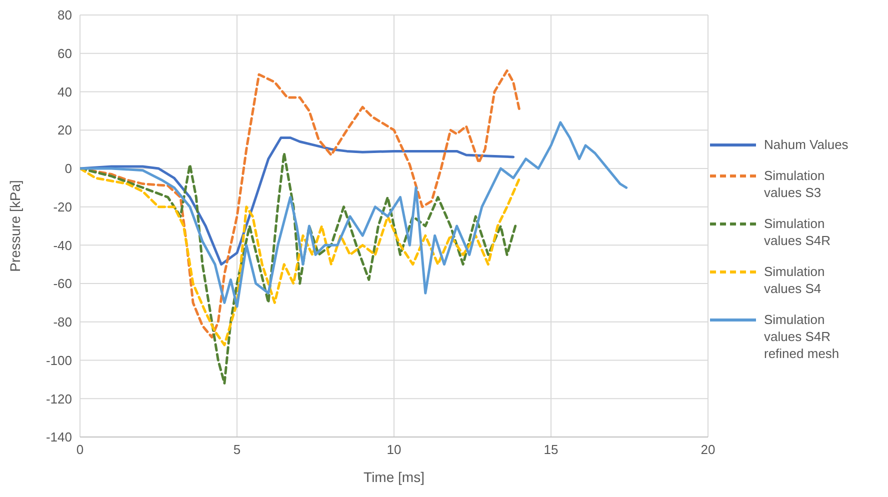 Image resolution: width=888 pixels, height=497 pixels. What do you see at coordinates (394, 477) in the screenshot?
I see `x-axis-title: Time [ms]` at bounding box center [394, 477].